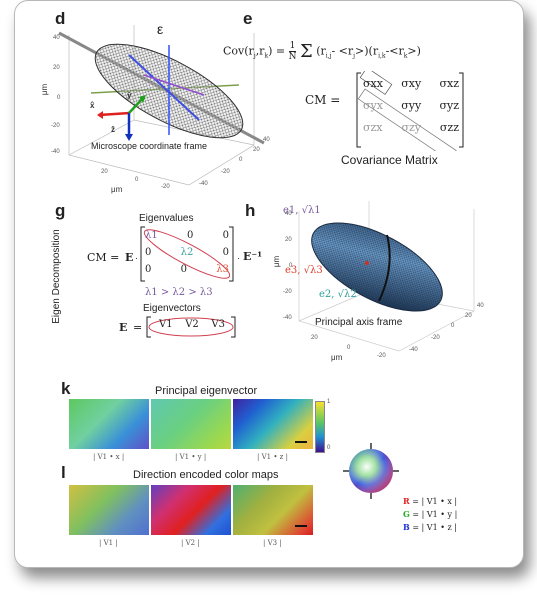 Image resolution: width=537 pixels, height=609 pixels. Describe the element at coordinates (172, 308) in the screenshot. I see `g-eigenvectors-title: Eigenvectors` at that location.